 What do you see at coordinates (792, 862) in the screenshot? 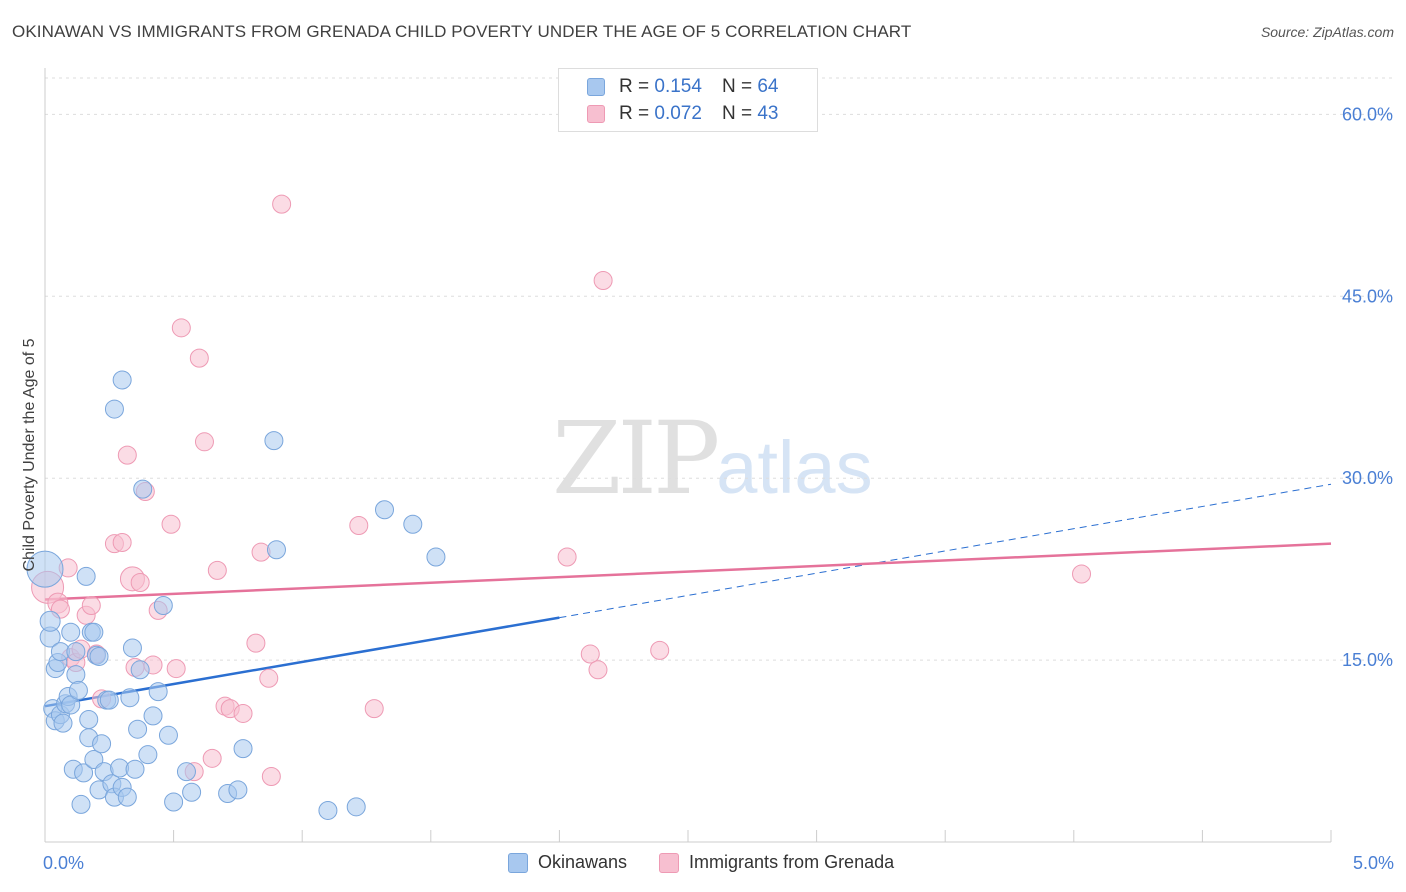
I see `legend-label-grenada: Immigrants from Grenada` at bounding box center [792, 862].